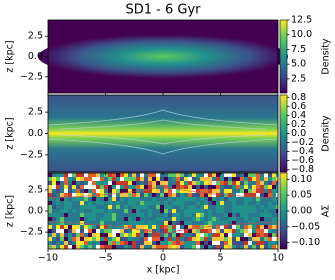 This screenshot has width=335, height=280. What do you see at coordinates (10, 133) in the screenshot?
I see `y-axis-label: z [kpc]` at bounding box center [10, 133].